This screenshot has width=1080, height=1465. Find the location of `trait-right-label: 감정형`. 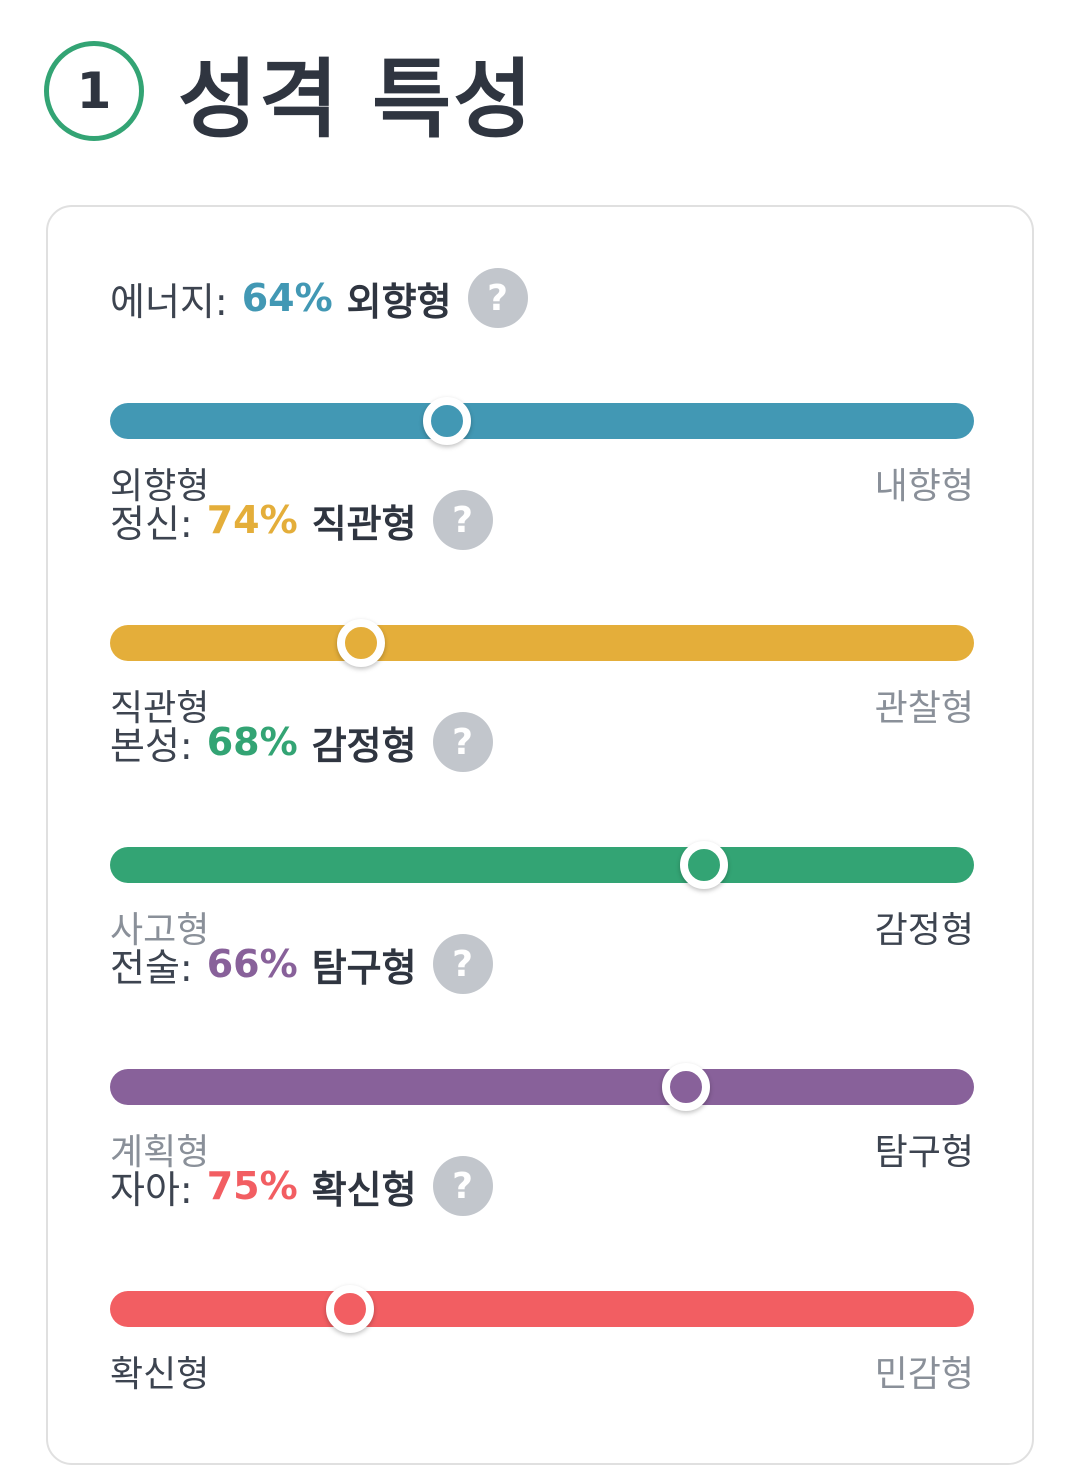

trait-right-label: 감정형 is located at coordinates (924, 930).